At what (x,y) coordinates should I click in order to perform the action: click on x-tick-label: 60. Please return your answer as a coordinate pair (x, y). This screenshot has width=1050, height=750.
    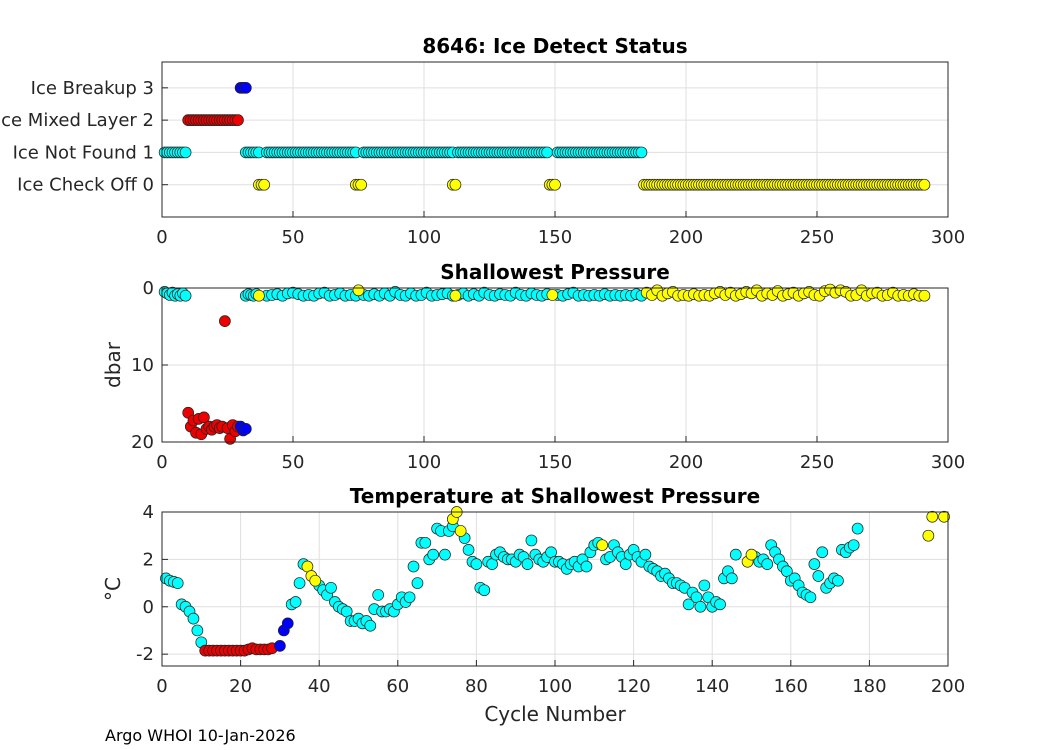
    Looking at the image, I should click on (397, 686).